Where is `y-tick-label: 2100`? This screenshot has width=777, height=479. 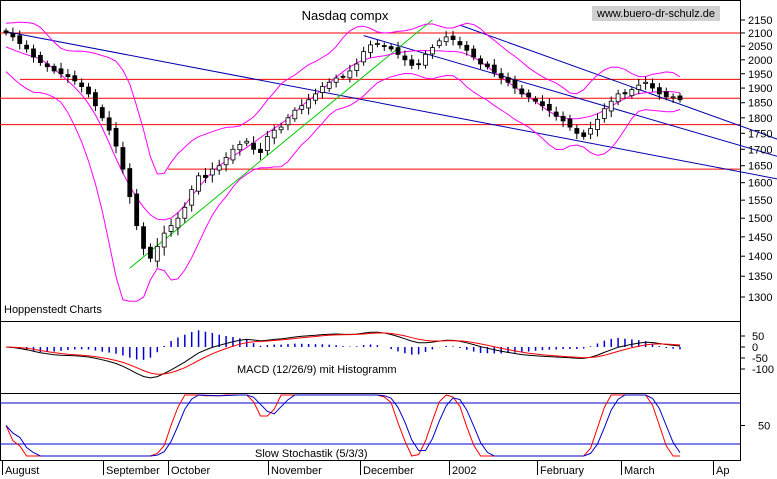
y-tick-label: 2100 is located at coordinates (760, 34).